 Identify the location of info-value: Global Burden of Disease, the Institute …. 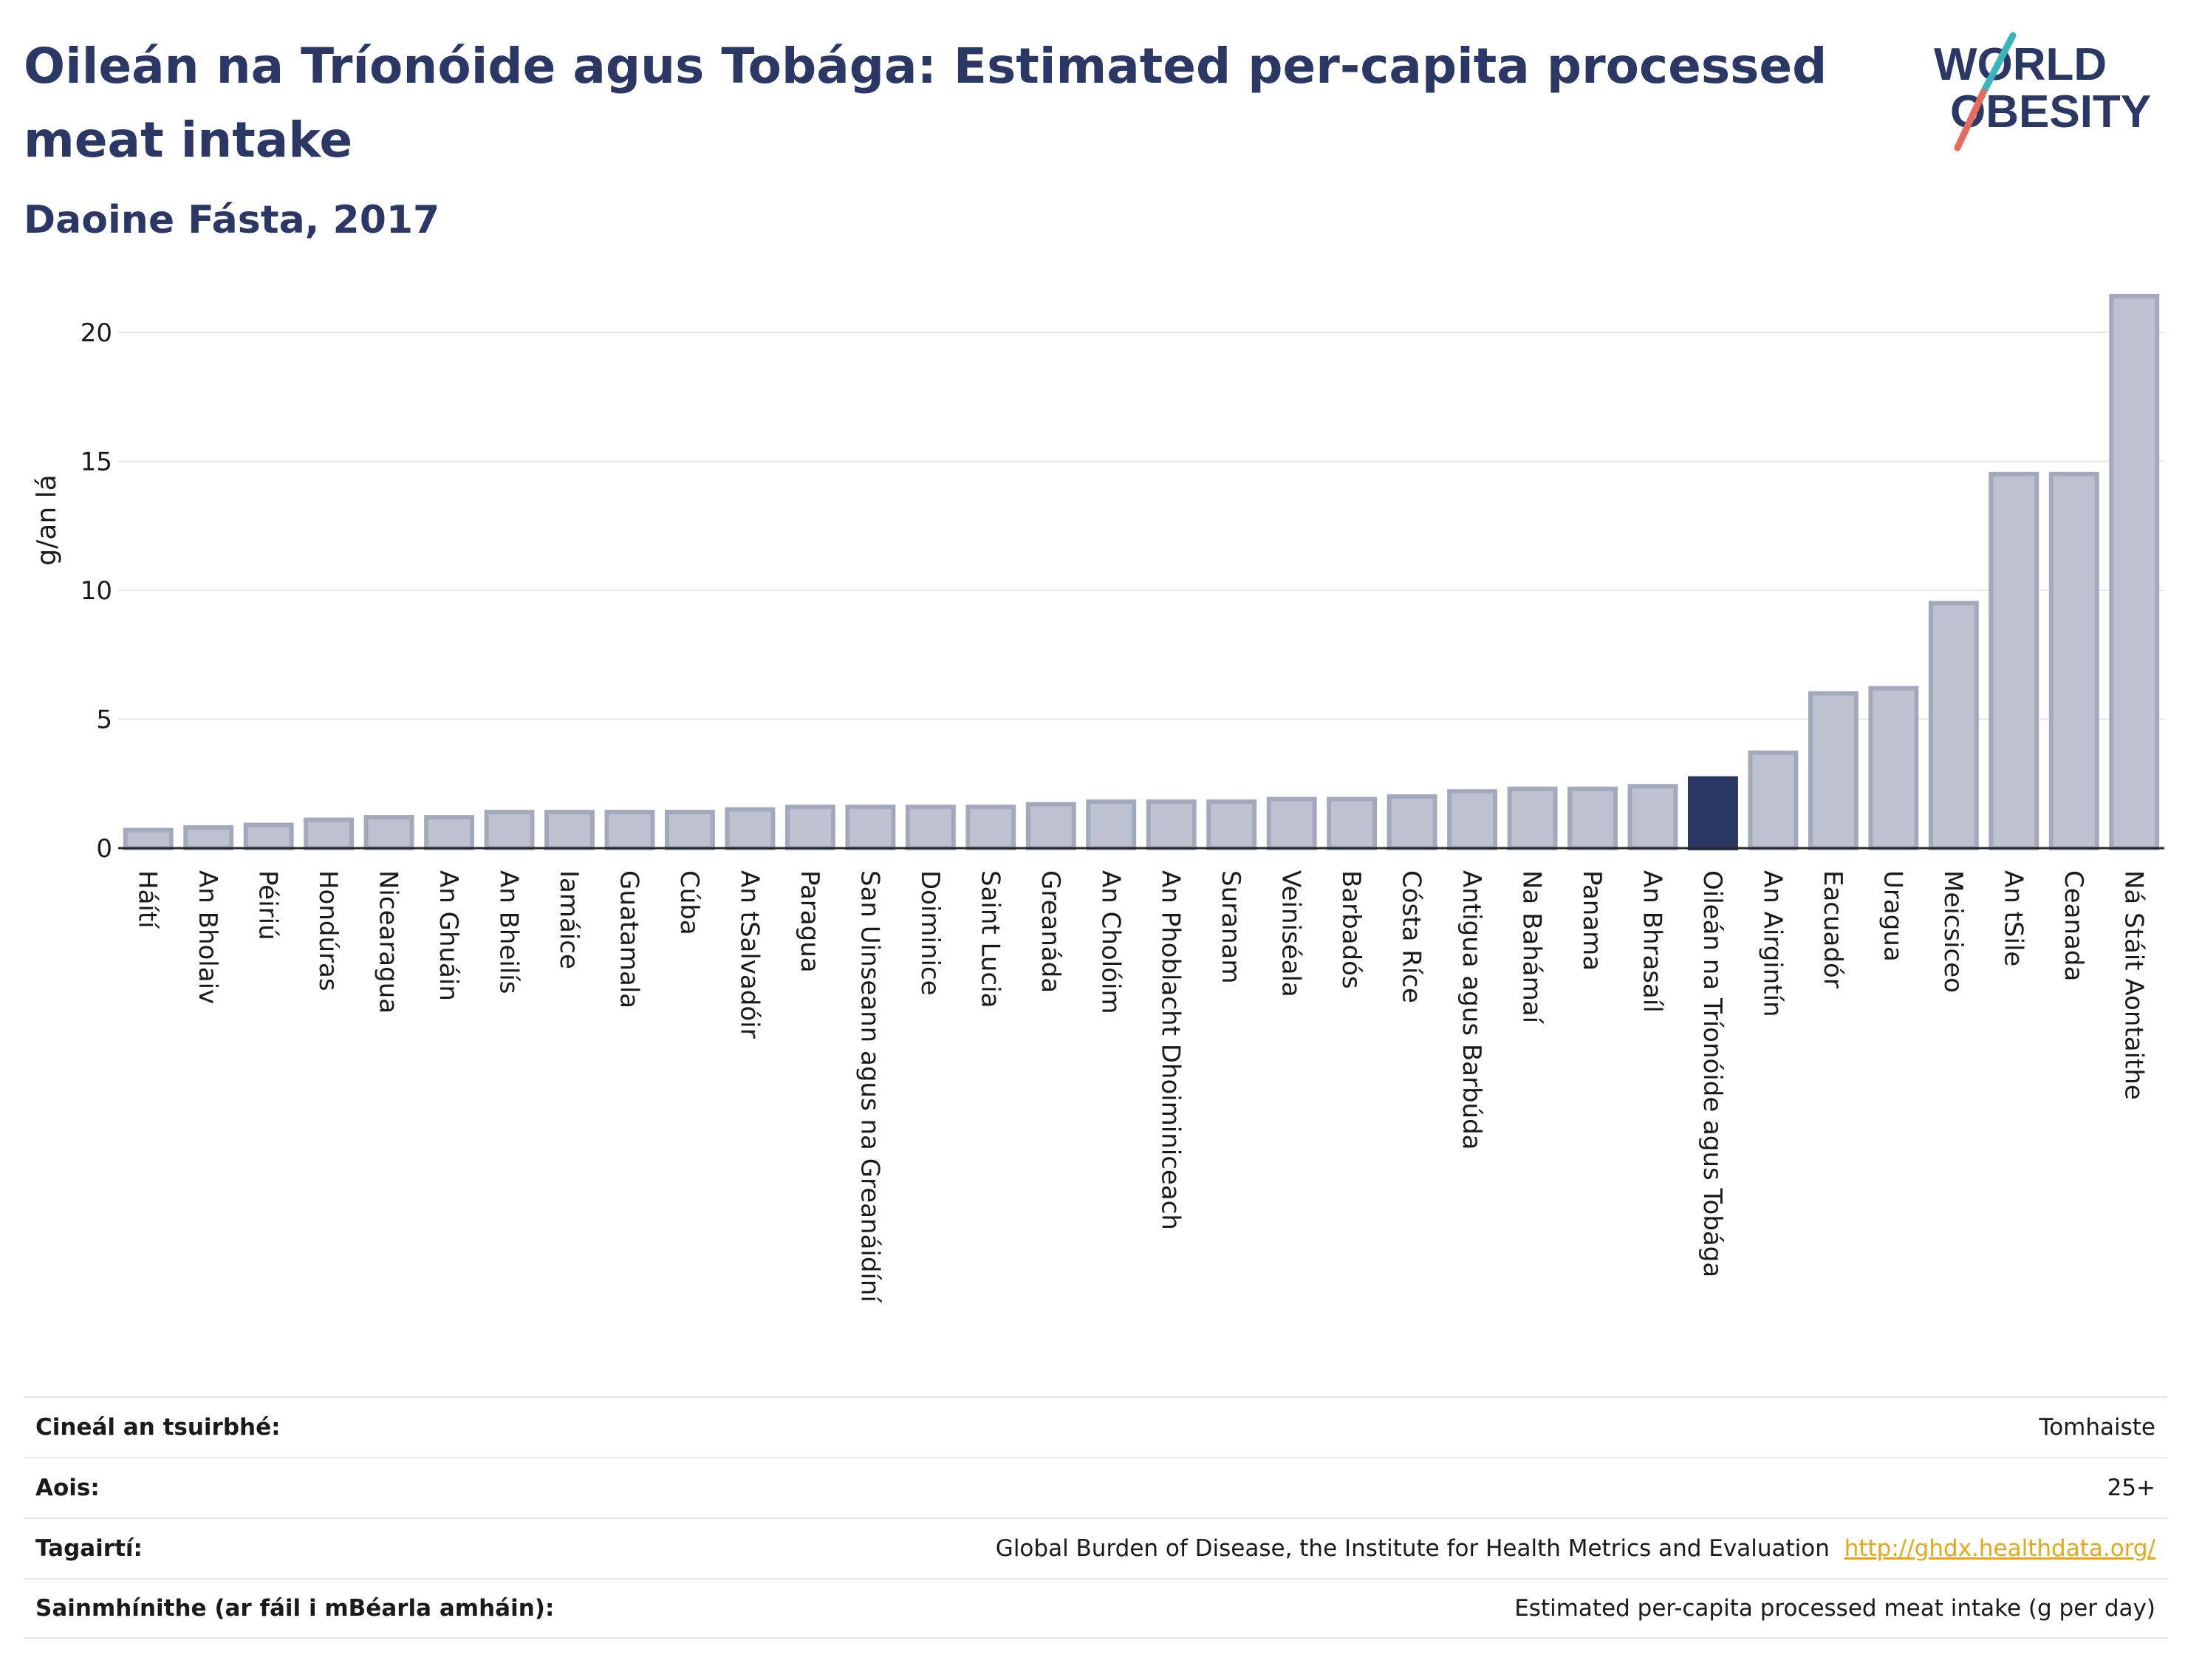
(1412, 1548).